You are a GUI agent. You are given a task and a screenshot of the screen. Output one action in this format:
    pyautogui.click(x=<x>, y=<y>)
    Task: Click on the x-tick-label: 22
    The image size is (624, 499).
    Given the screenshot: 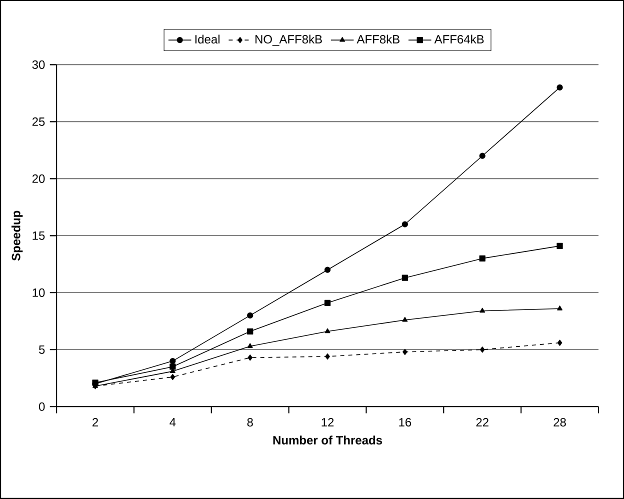 What is the action you would take?
    pyautogui.click(x=482, y=422)
    